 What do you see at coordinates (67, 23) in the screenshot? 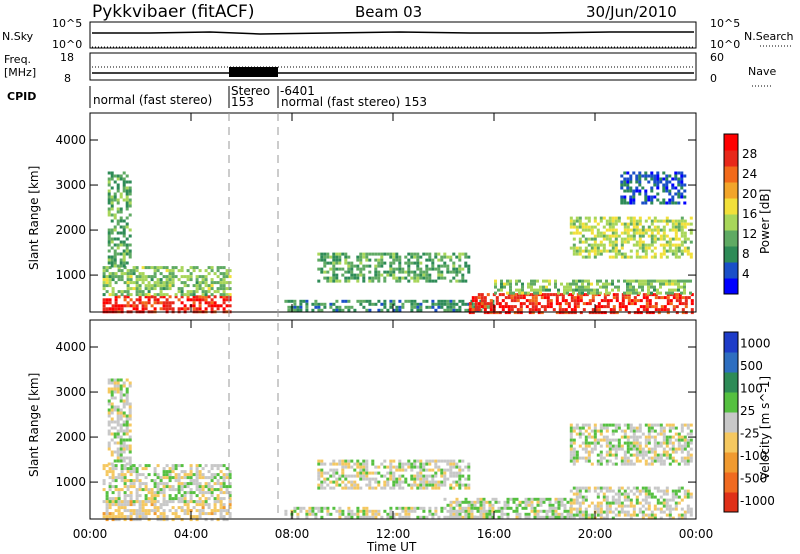
I see `nsky-top: 10^5` at bounding box center [67, 23].